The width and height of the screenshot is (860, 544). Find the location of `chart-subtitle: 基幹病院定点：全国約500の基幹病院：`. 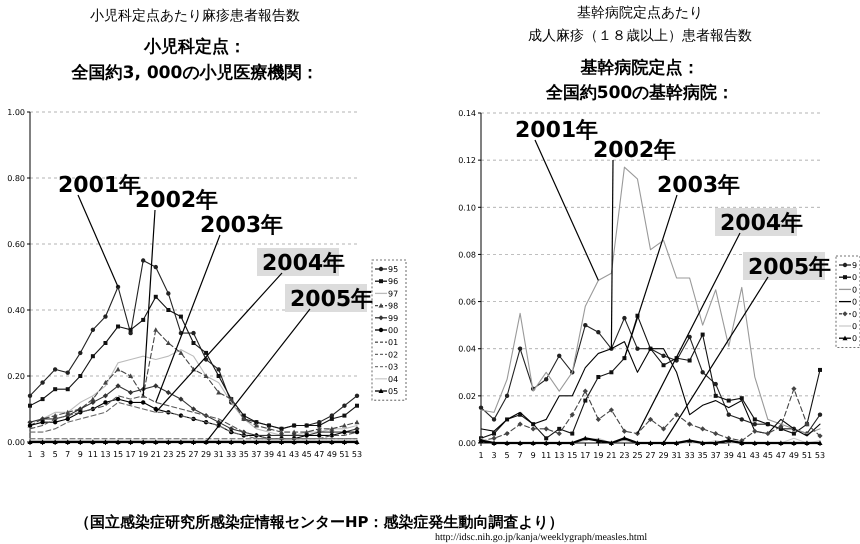

chart-subtitle: 基幹病院定点：全国約500の基幹病院： is located at coordinates (639, 80).